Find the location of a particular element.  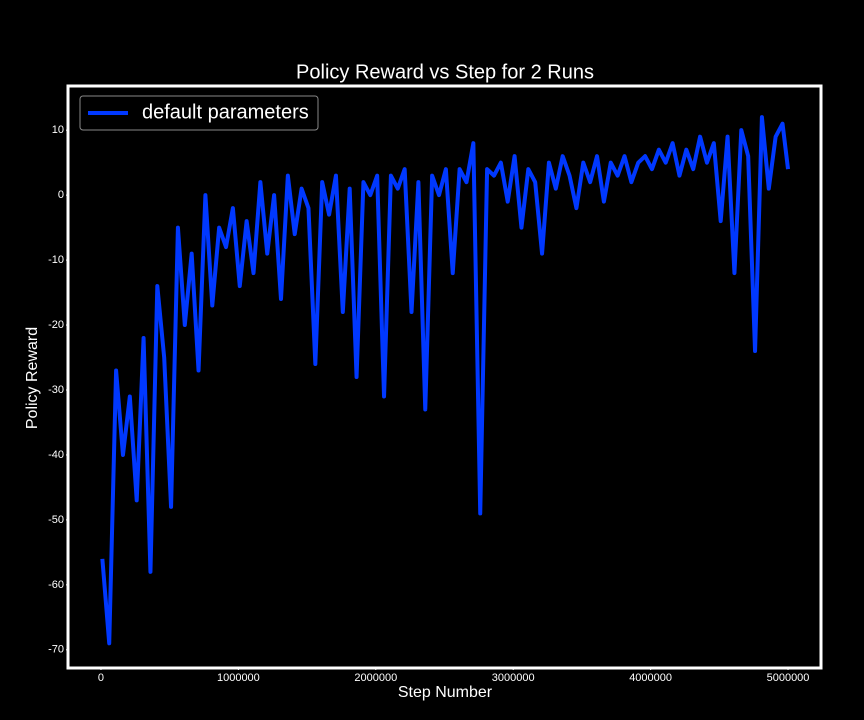

x-axis-label: Step Number is located at coordinates (445, 692).